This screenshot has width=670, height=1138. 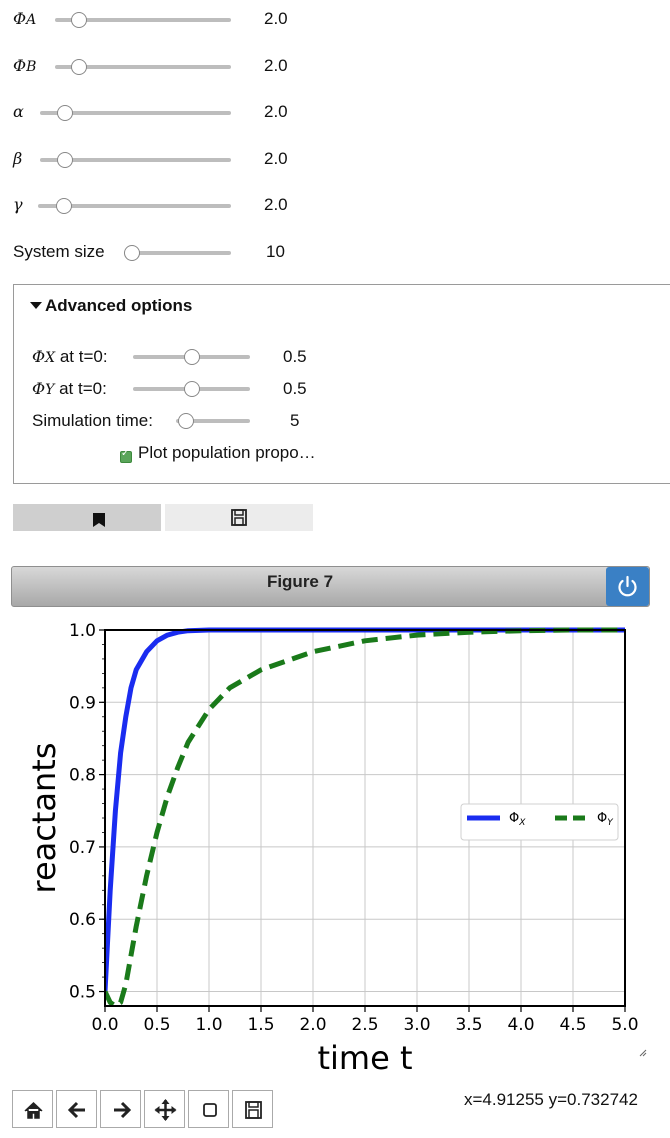 I want to click on x-tick-label: 5.0, so click(x=624, y=1025).